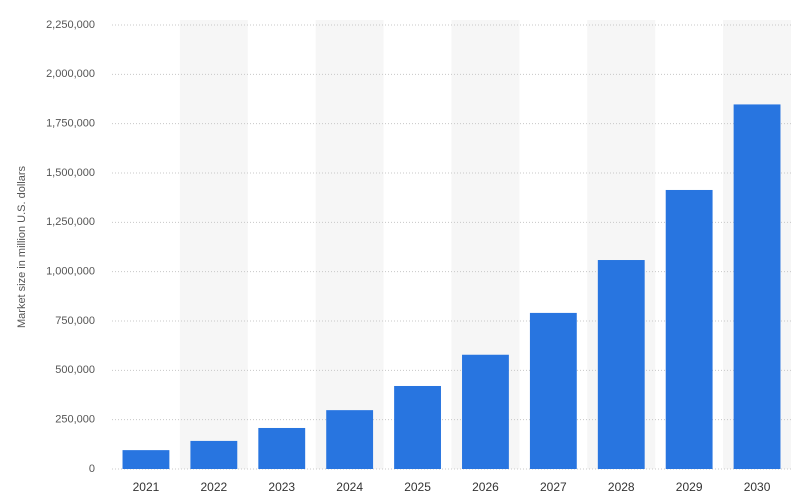  I want to click on x-tick-label: 2023, so click(281, 487).